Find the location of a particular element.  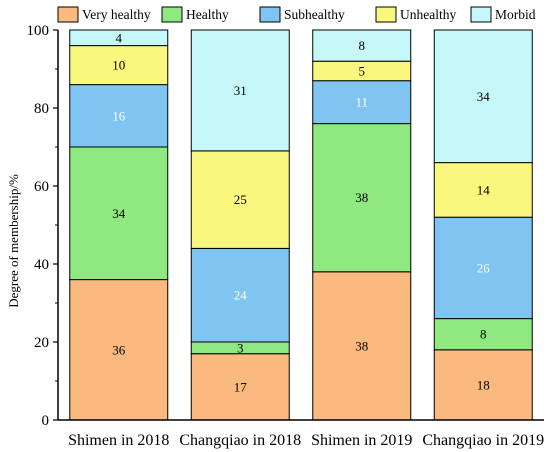

legend-label: Morbid is located at coordinates (515, 14).